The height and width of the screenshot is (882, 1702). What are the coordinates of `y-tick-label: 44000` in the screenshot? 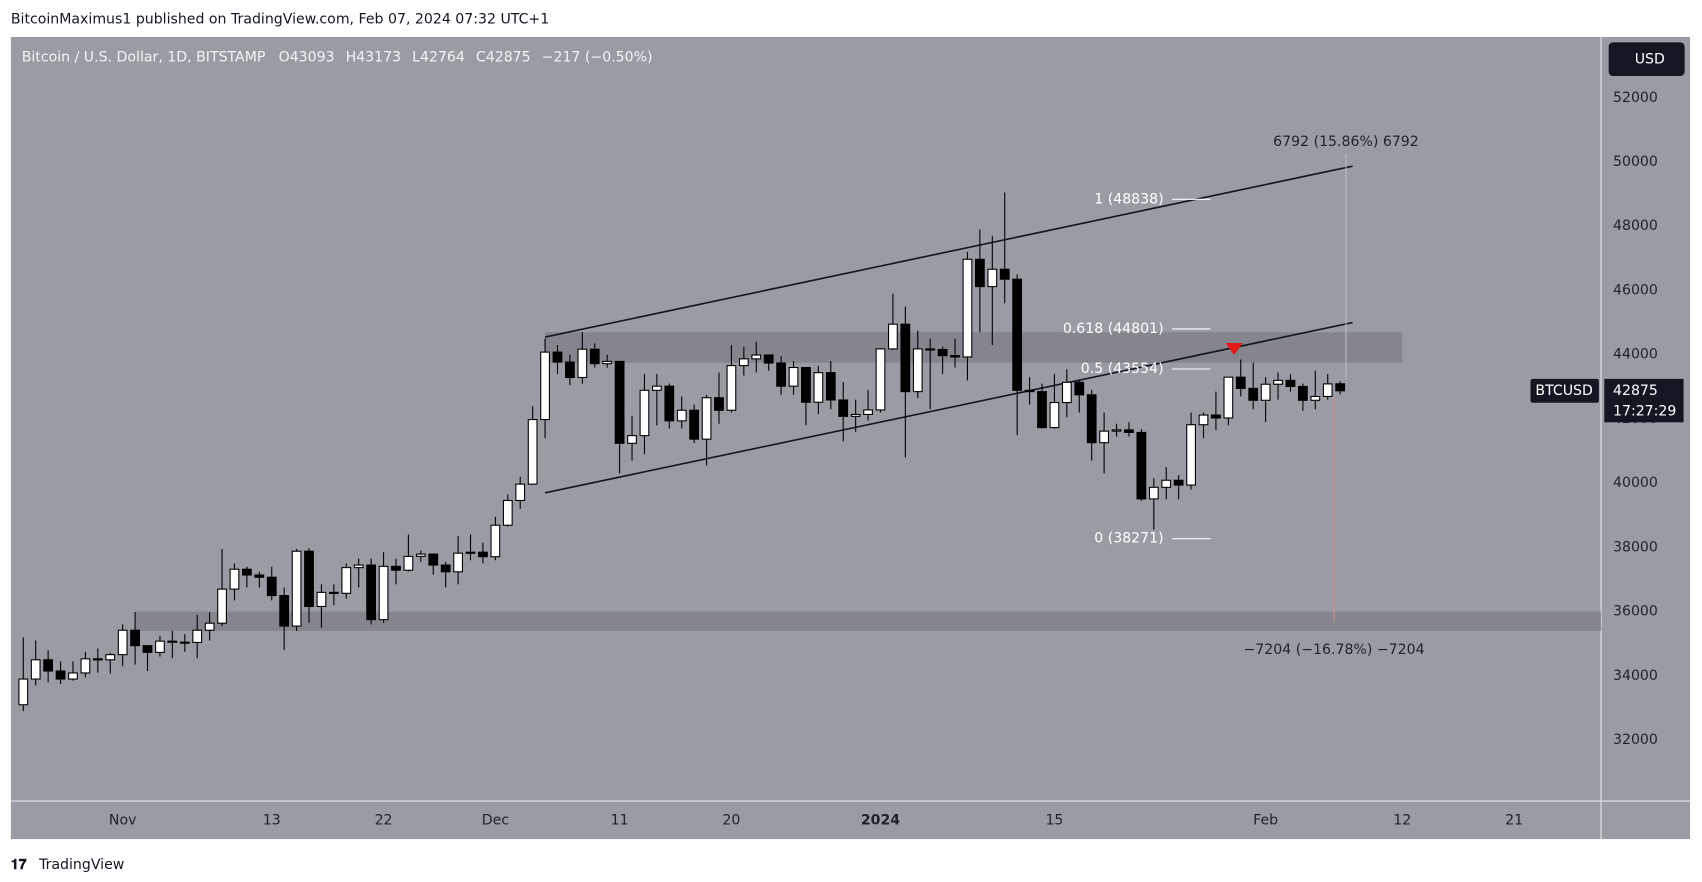 It's located at (1635, 355).